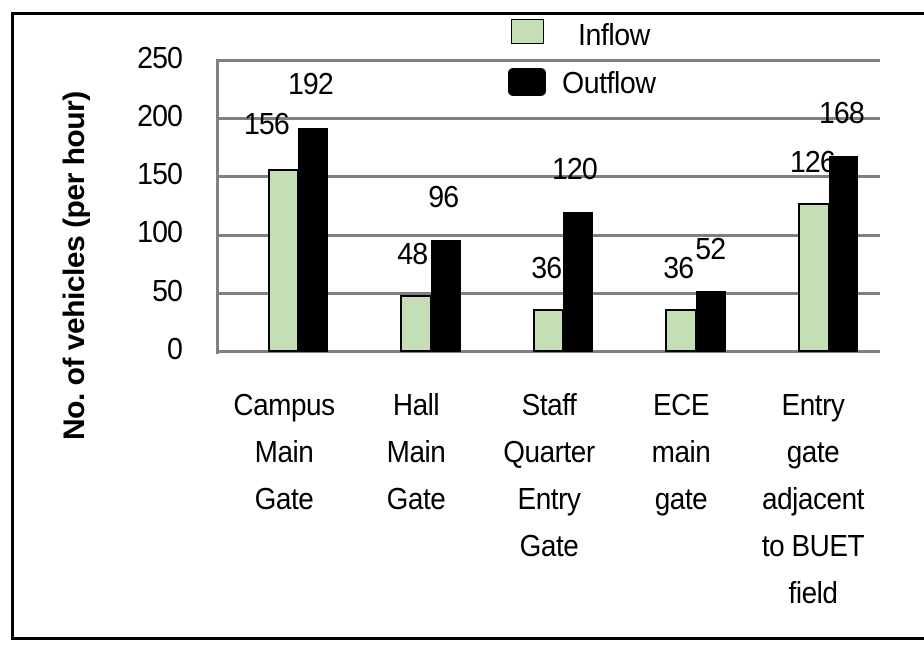 The image size is (924, 646). What do you see at coordinates (614, 34) in the screenshot?
I see `legend-inflow-label: Inflow` at bounding box center [614, 34].